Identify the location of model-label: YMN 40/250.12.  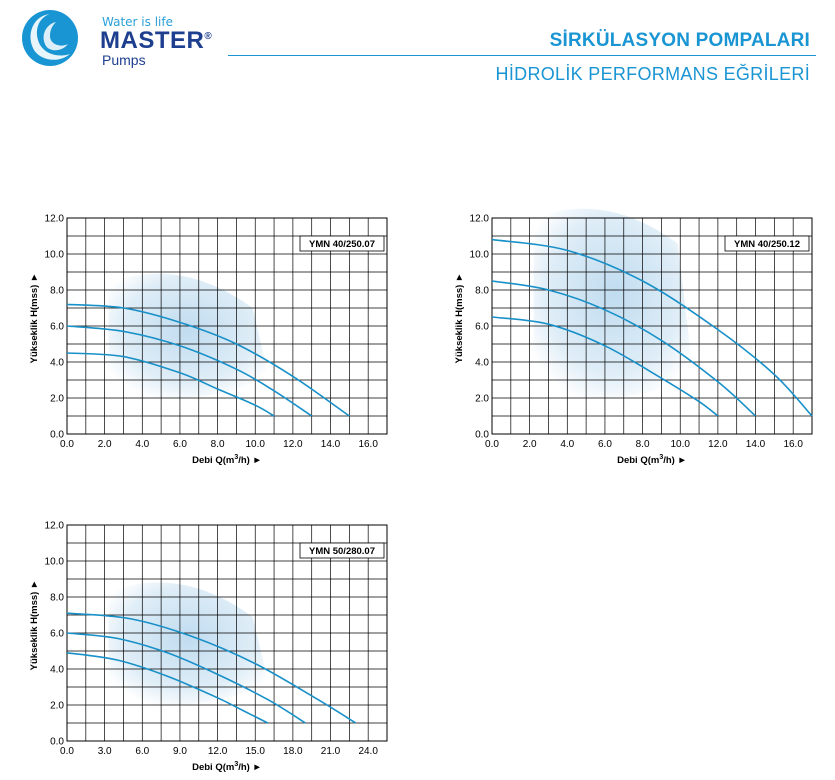
(767, 244).